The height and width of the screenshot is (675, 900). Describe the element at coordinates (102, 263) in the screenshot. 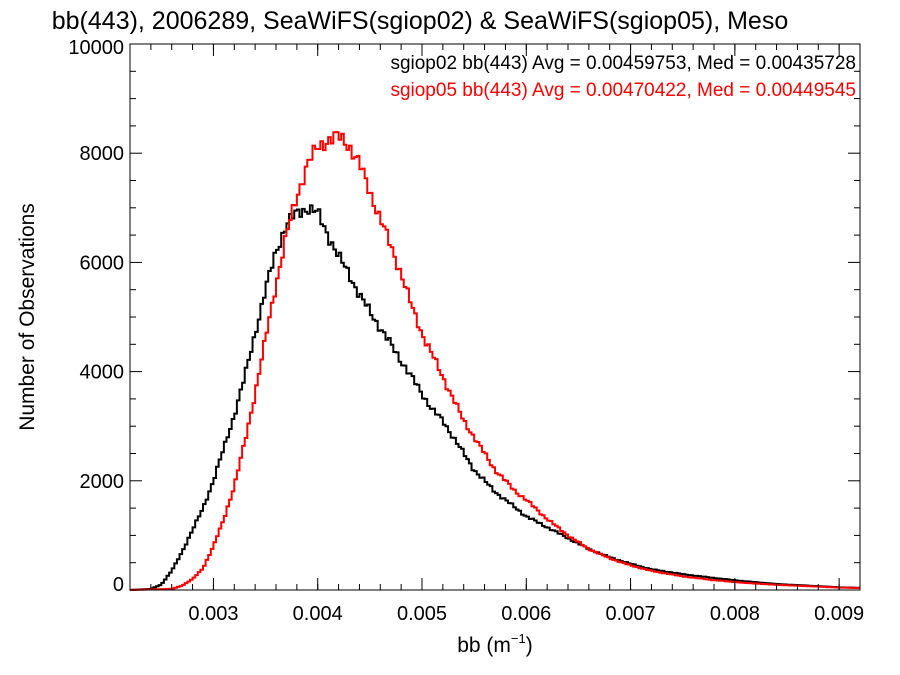

I see `y-tick-label: 6000` at that location.